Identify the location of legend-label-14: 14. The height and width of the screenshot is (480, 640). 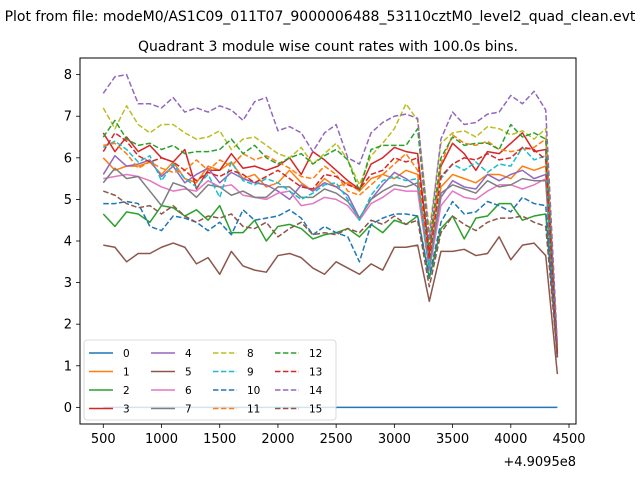
(316, 391).